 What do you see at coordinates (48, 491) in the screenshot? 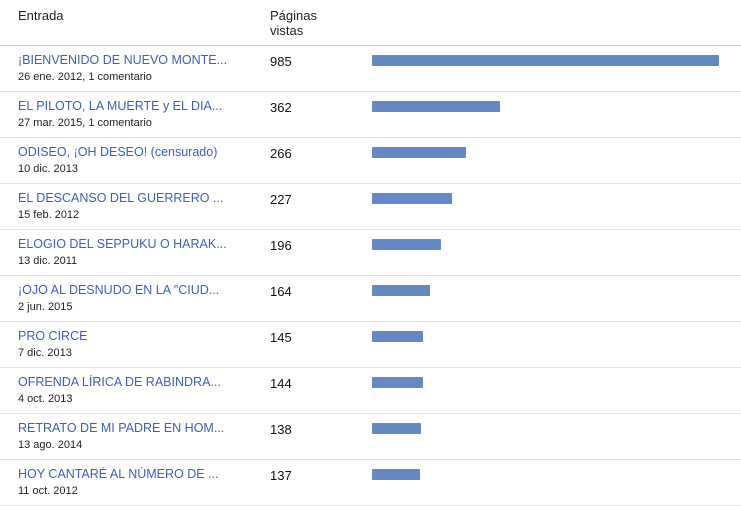
I see `post-date: 11 oct. 2012` at bounding box center [48, 491].